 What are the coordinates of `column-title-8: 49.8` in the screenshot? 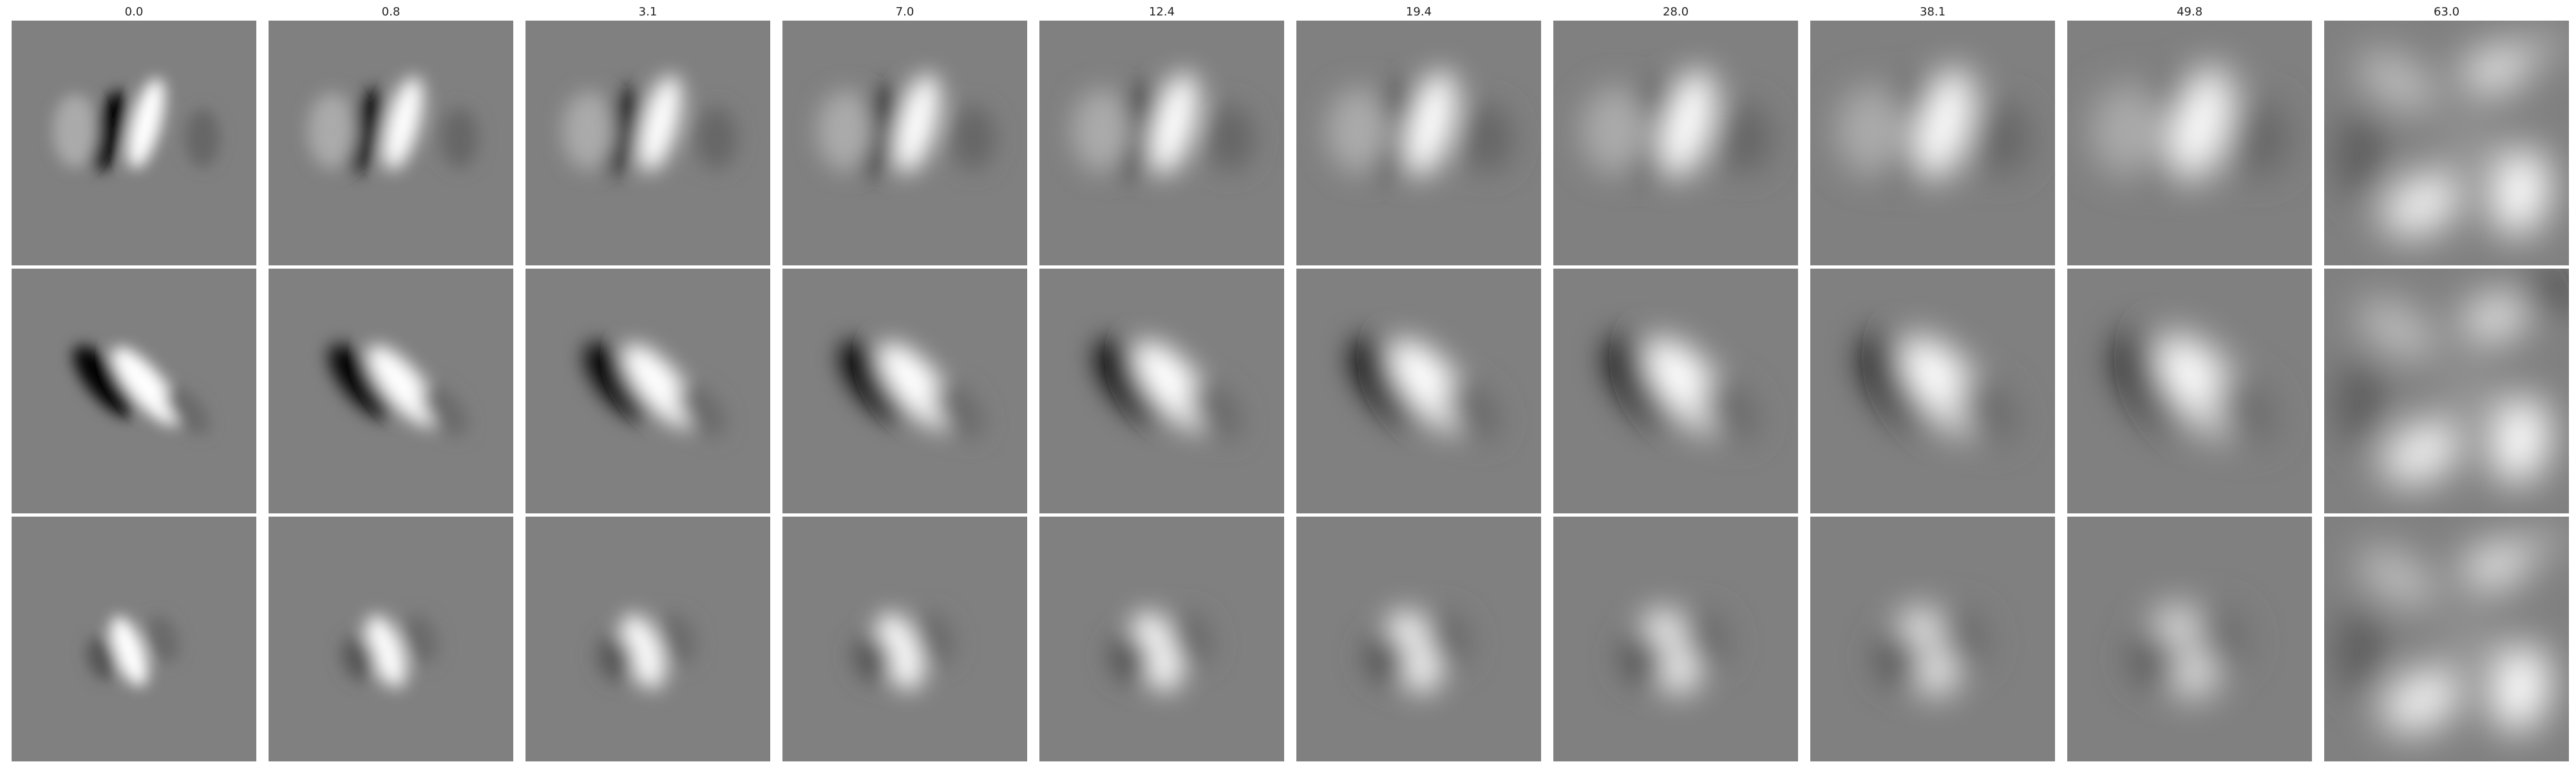 It's located at (2189, 12).